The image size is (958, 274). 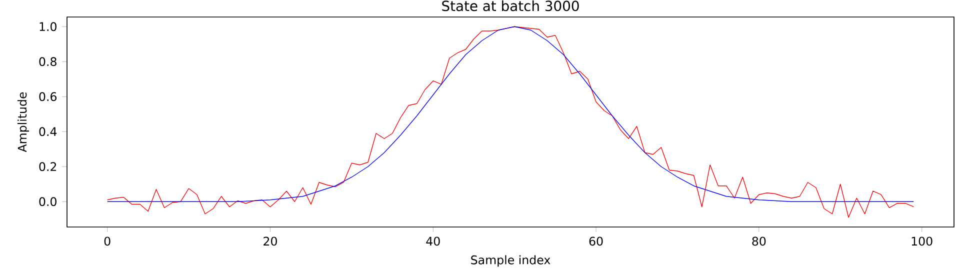 What do you see at coordinates (47, 201) in the screenshot?
I see `y-tick-label: 0.0` at bounding box center [47, 201].